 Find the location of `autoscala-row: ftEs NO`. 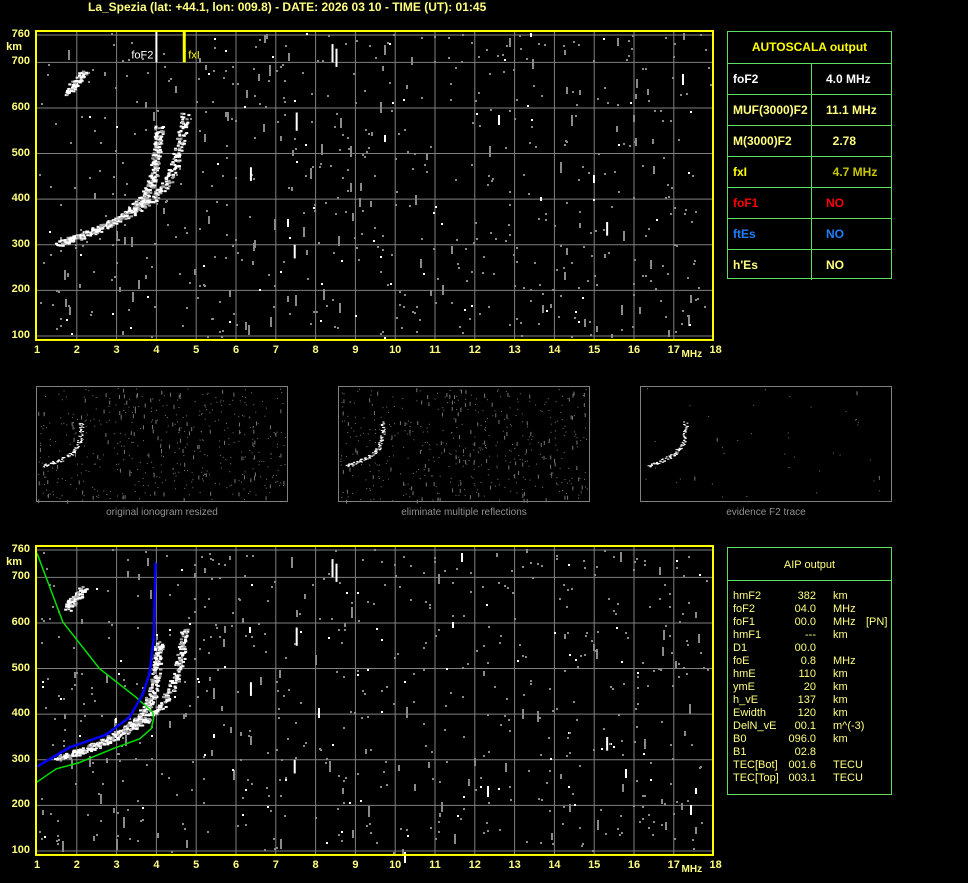

autoscala-row: ftEs NO is located at coordinates (809, 234).